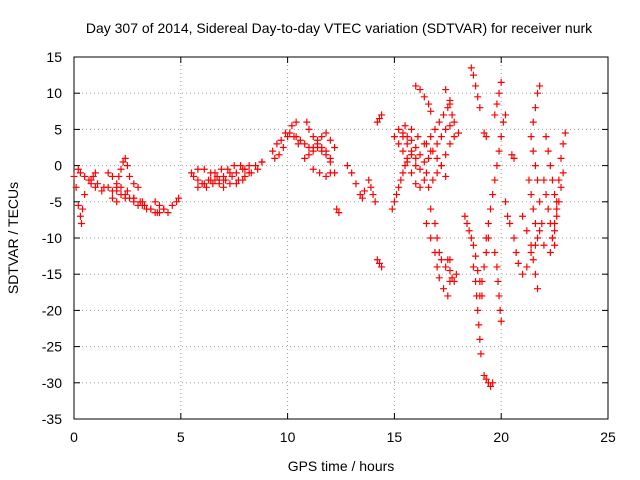 The image size is (640, 480). I want to click on y-tick-label: 5, so click(58, 129).